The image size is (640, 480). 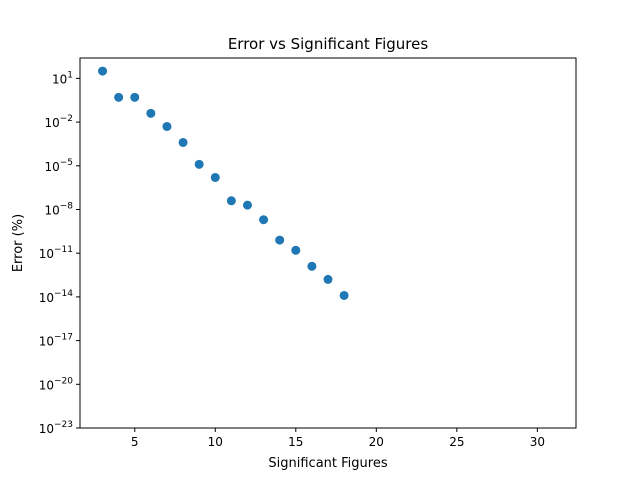 I want to click on x-tick-label: 25, so click(x=456, y=442).